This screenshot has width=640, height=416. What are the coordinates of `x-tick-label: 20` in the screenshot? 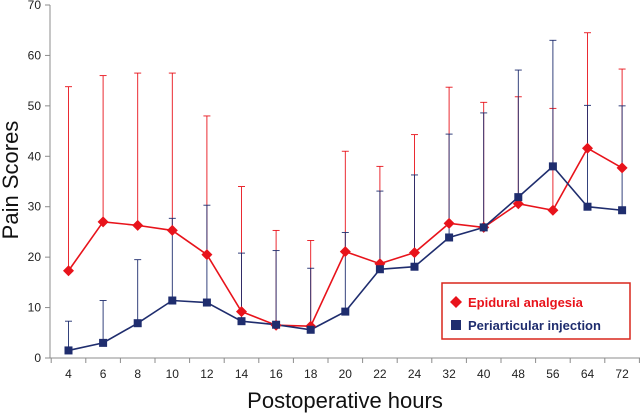 It's located at (346, 374).